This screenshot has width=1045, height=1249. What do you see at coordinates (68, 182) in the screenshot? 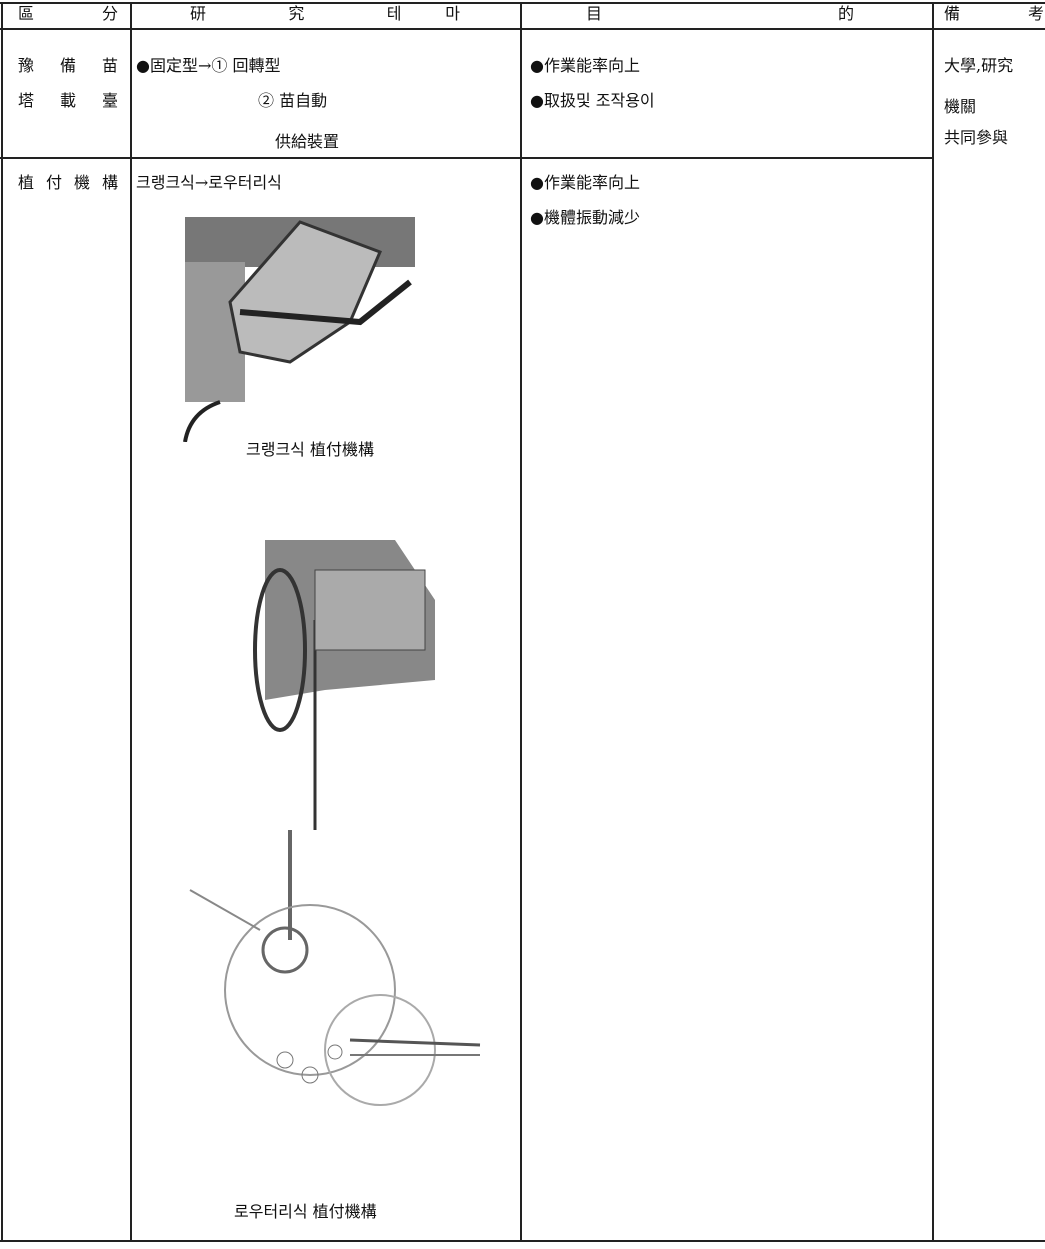
I see `category: 植 付 機 構` at bounding box center [68, 182].